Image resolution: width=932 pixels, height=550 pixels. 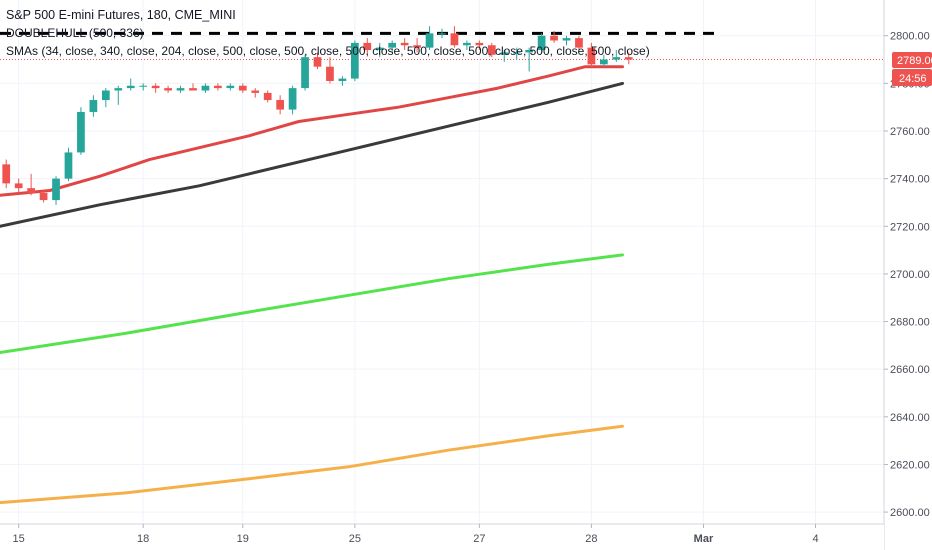 What do you see at coordinates (143, 539) in the screenshot?
I see `x-tick-label: 18` at bounding box center [143, 539].